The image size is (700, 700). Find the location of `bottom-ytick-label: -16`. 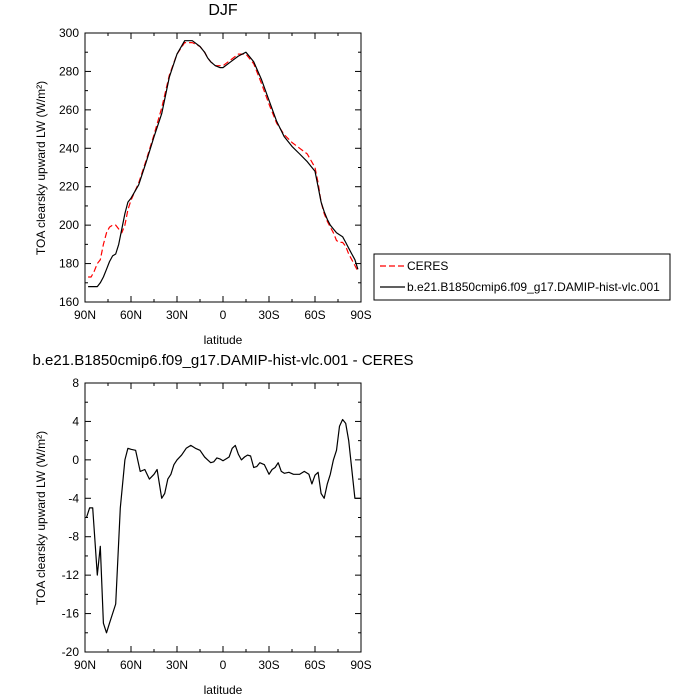

bottom-ytick-label: -16 is located at coordinates (71, 614).